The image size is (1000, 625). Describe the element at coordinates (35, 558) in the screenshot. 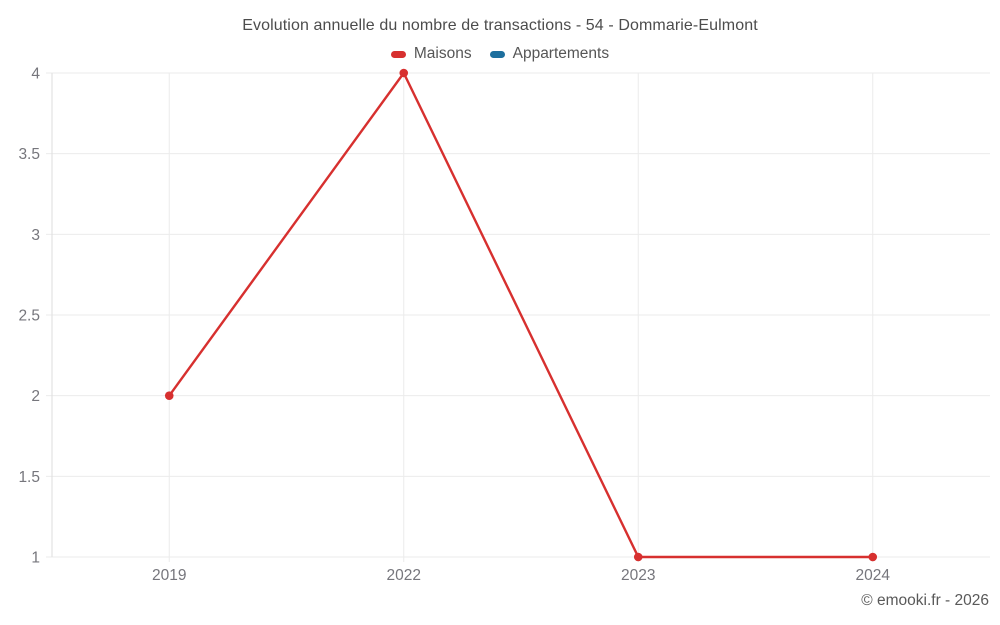

I see `y-tick-label: 1` at that location.